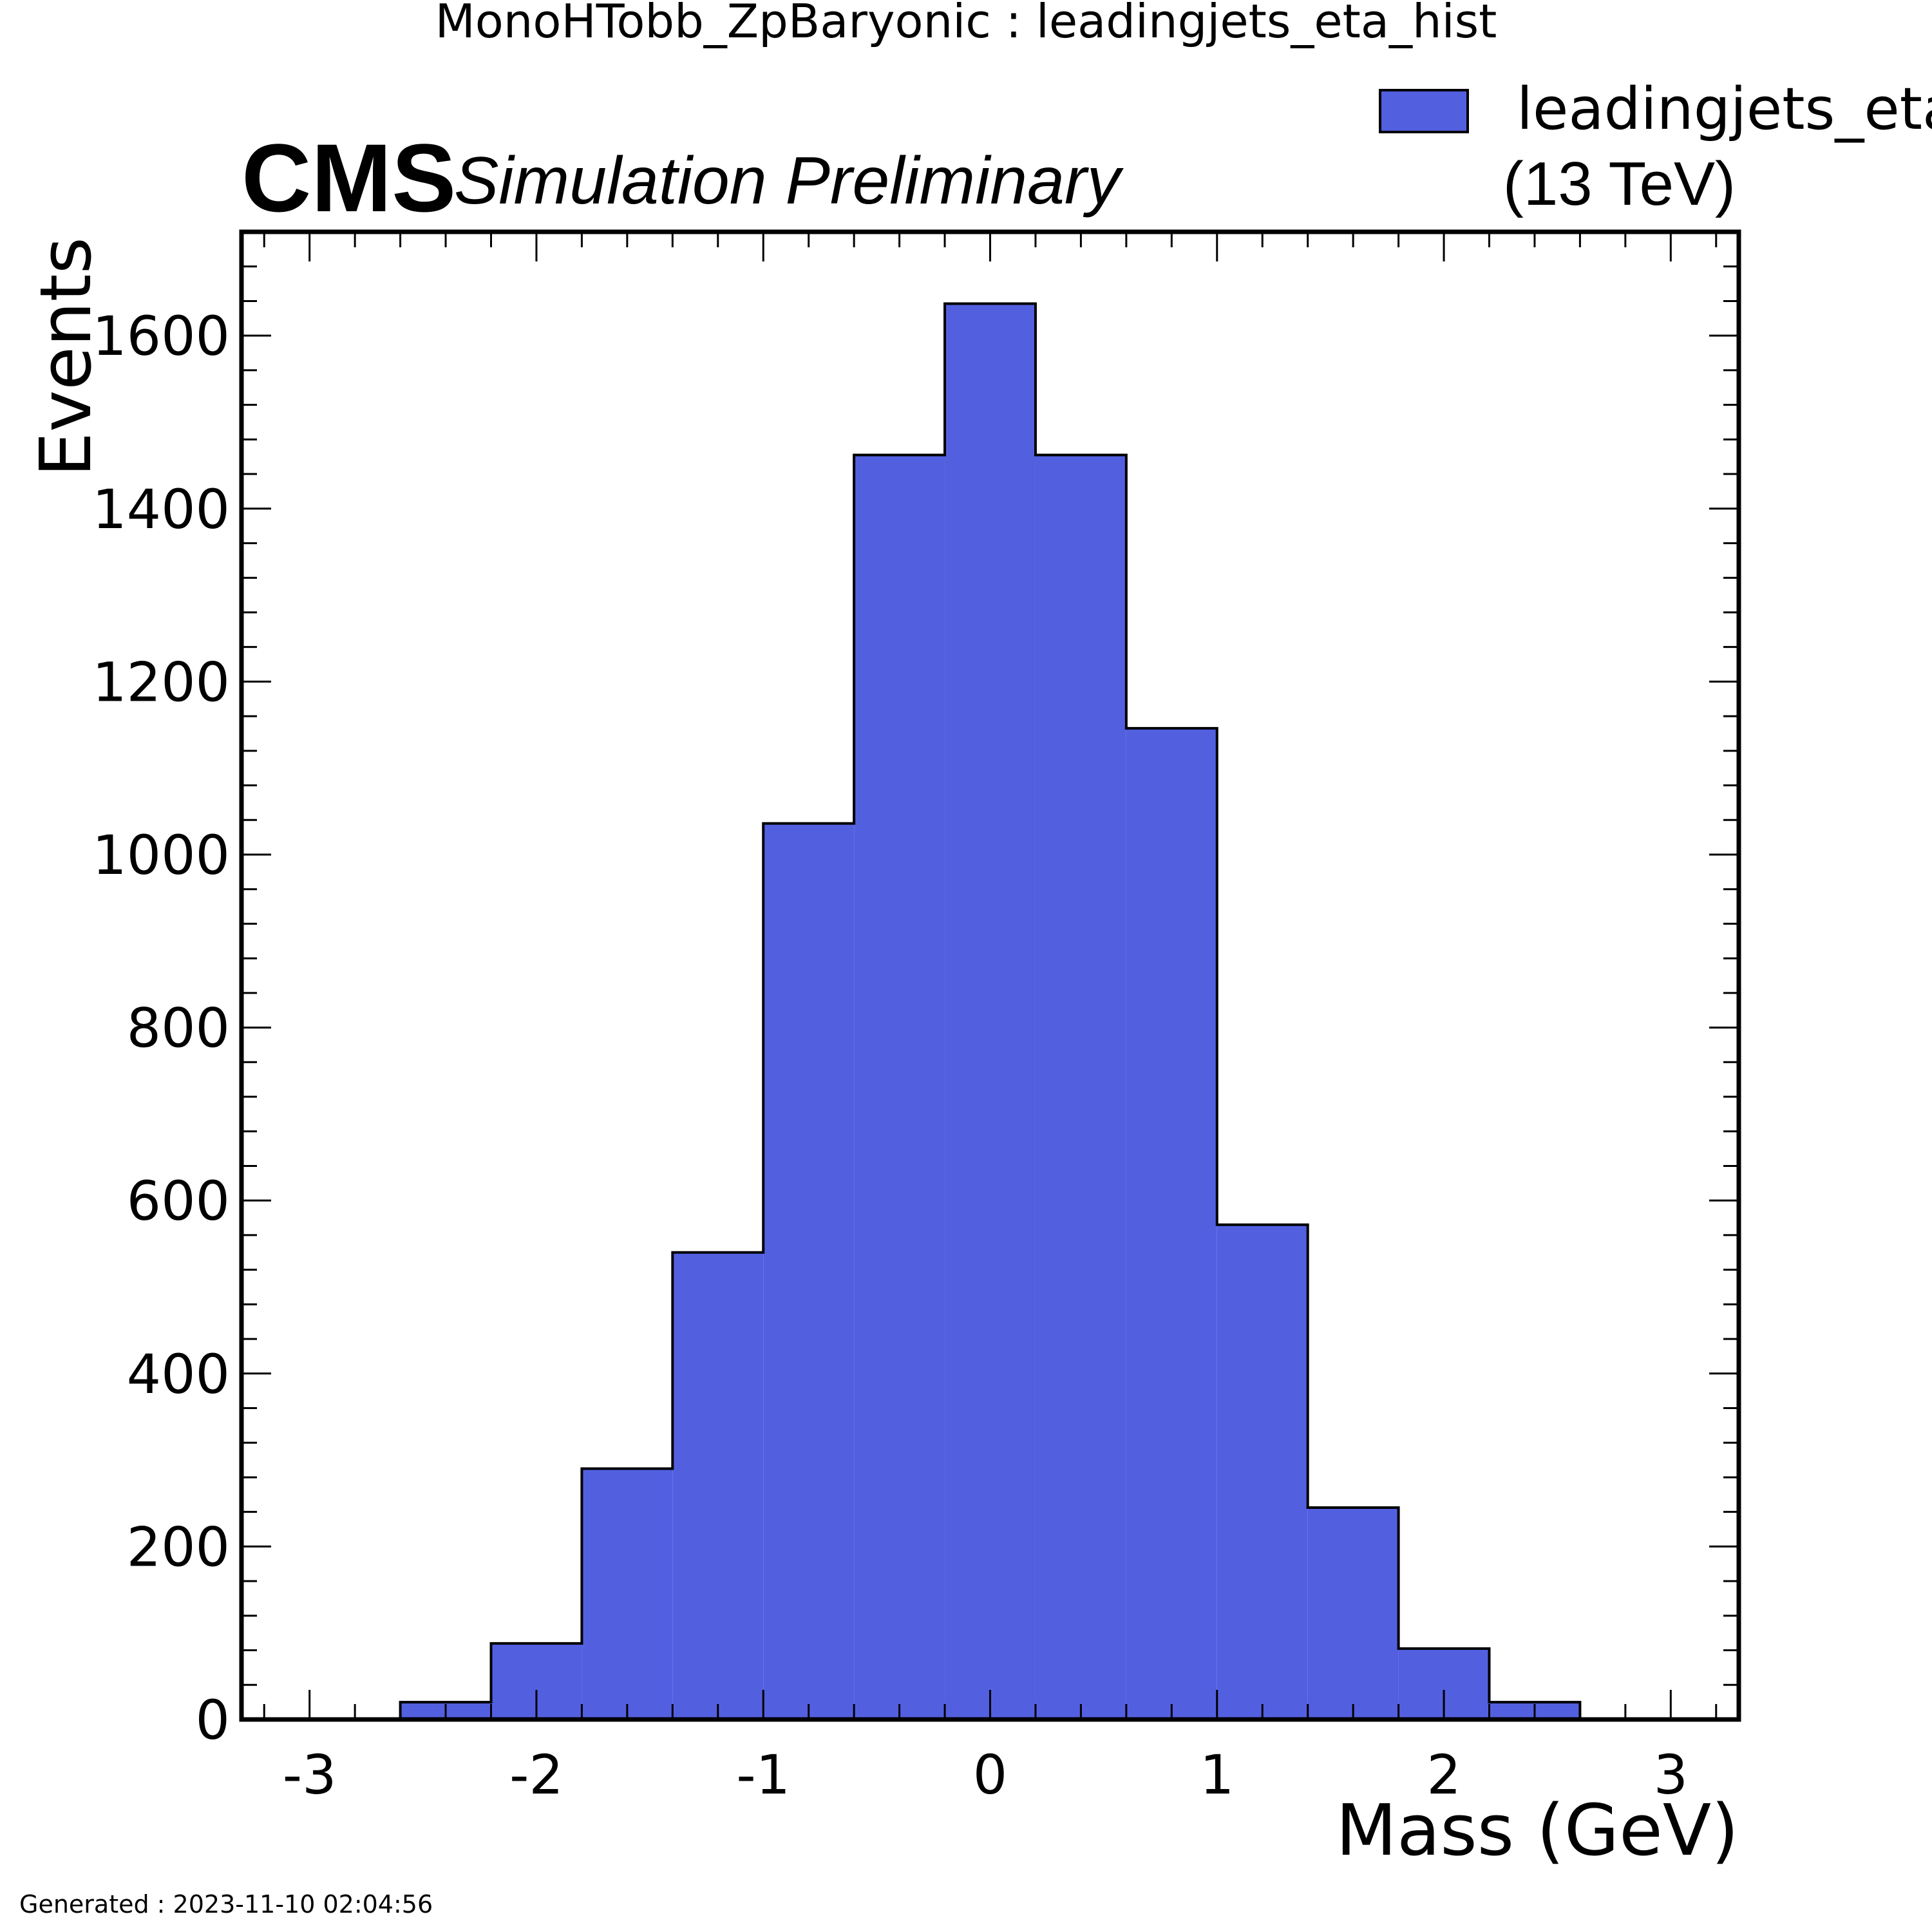  What do you see at coordinates (349, 178) in the screenshot?
I see `cms-logo: CMS` at bounding box center [349, 178].